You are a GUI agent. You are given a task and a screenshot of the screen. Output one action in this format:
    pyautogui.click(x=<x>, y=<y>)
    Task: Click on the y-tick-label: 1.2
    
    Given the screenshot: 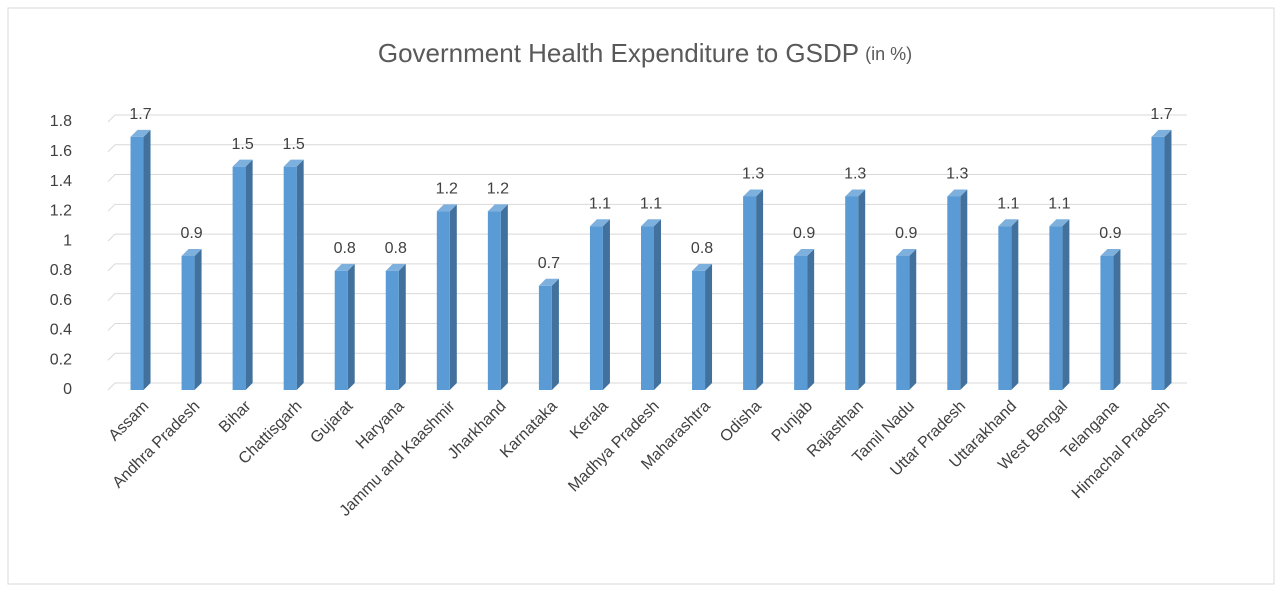 What is the action you would take?
    pyautogui.click(x=61, y=211)
    